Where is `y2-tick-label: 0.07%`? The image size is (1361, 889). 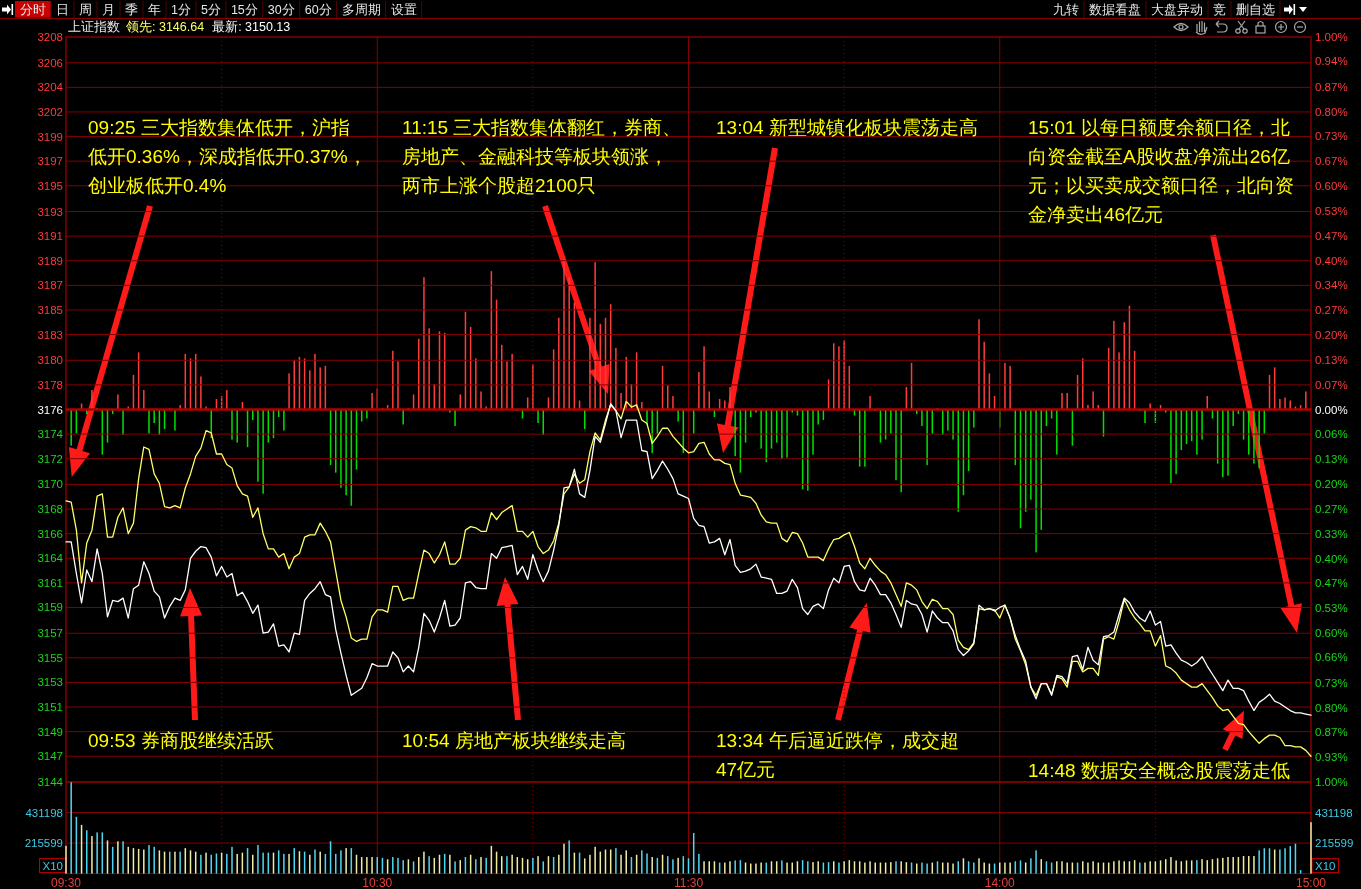
y2-tick-label: 0.07% is located at coordinates (1331, 384).